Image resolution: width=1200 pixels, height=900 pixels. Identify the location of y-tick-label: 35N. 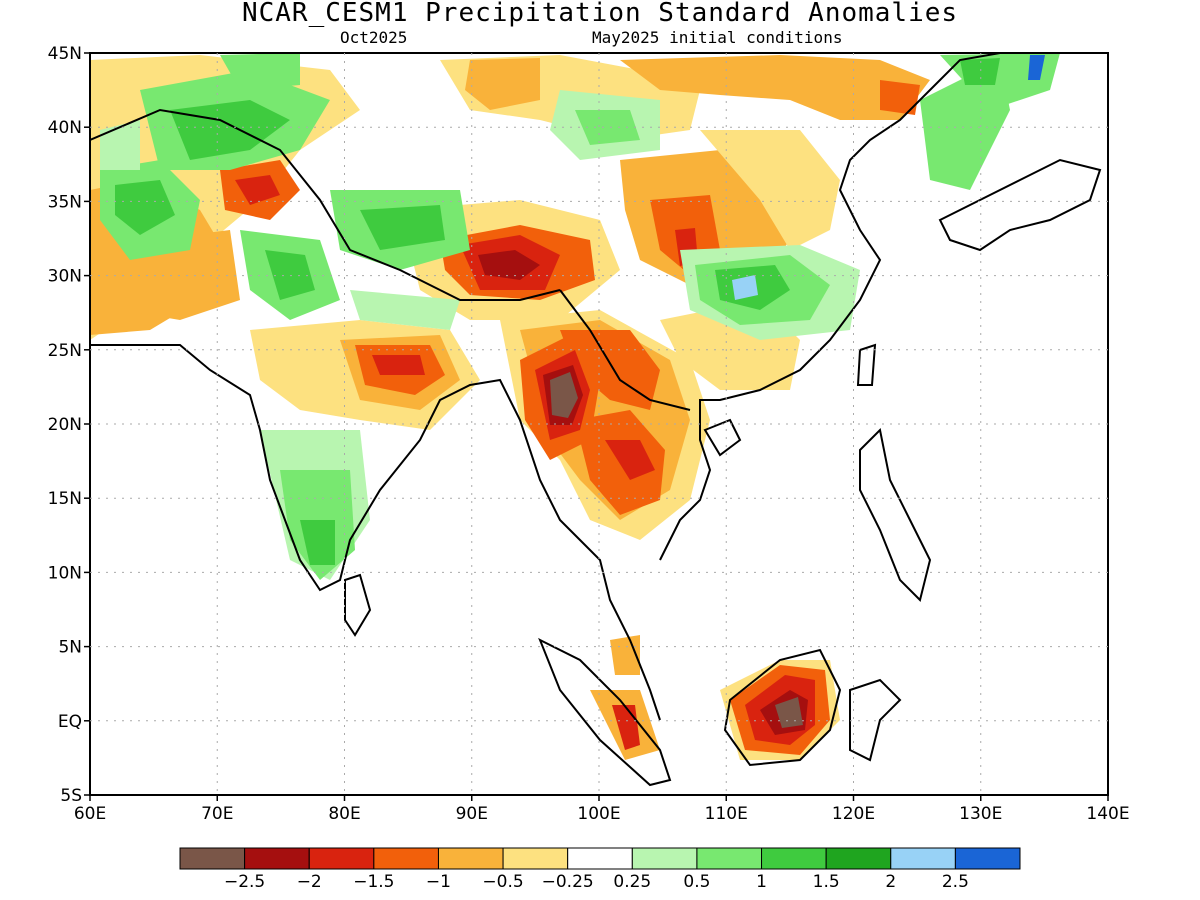
(65, 202).